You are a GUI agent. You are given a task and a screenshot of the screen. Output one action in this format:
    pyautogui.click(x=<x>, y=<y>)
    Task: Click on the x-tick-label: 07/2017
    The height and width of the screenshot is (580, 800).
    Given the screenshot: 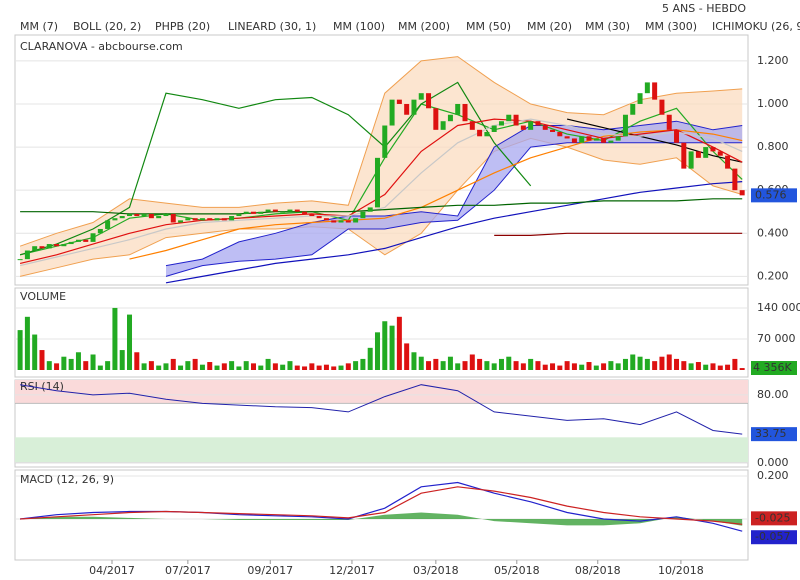 What is the action you would take?
    pyautogui.click(x=188, y=570)
    